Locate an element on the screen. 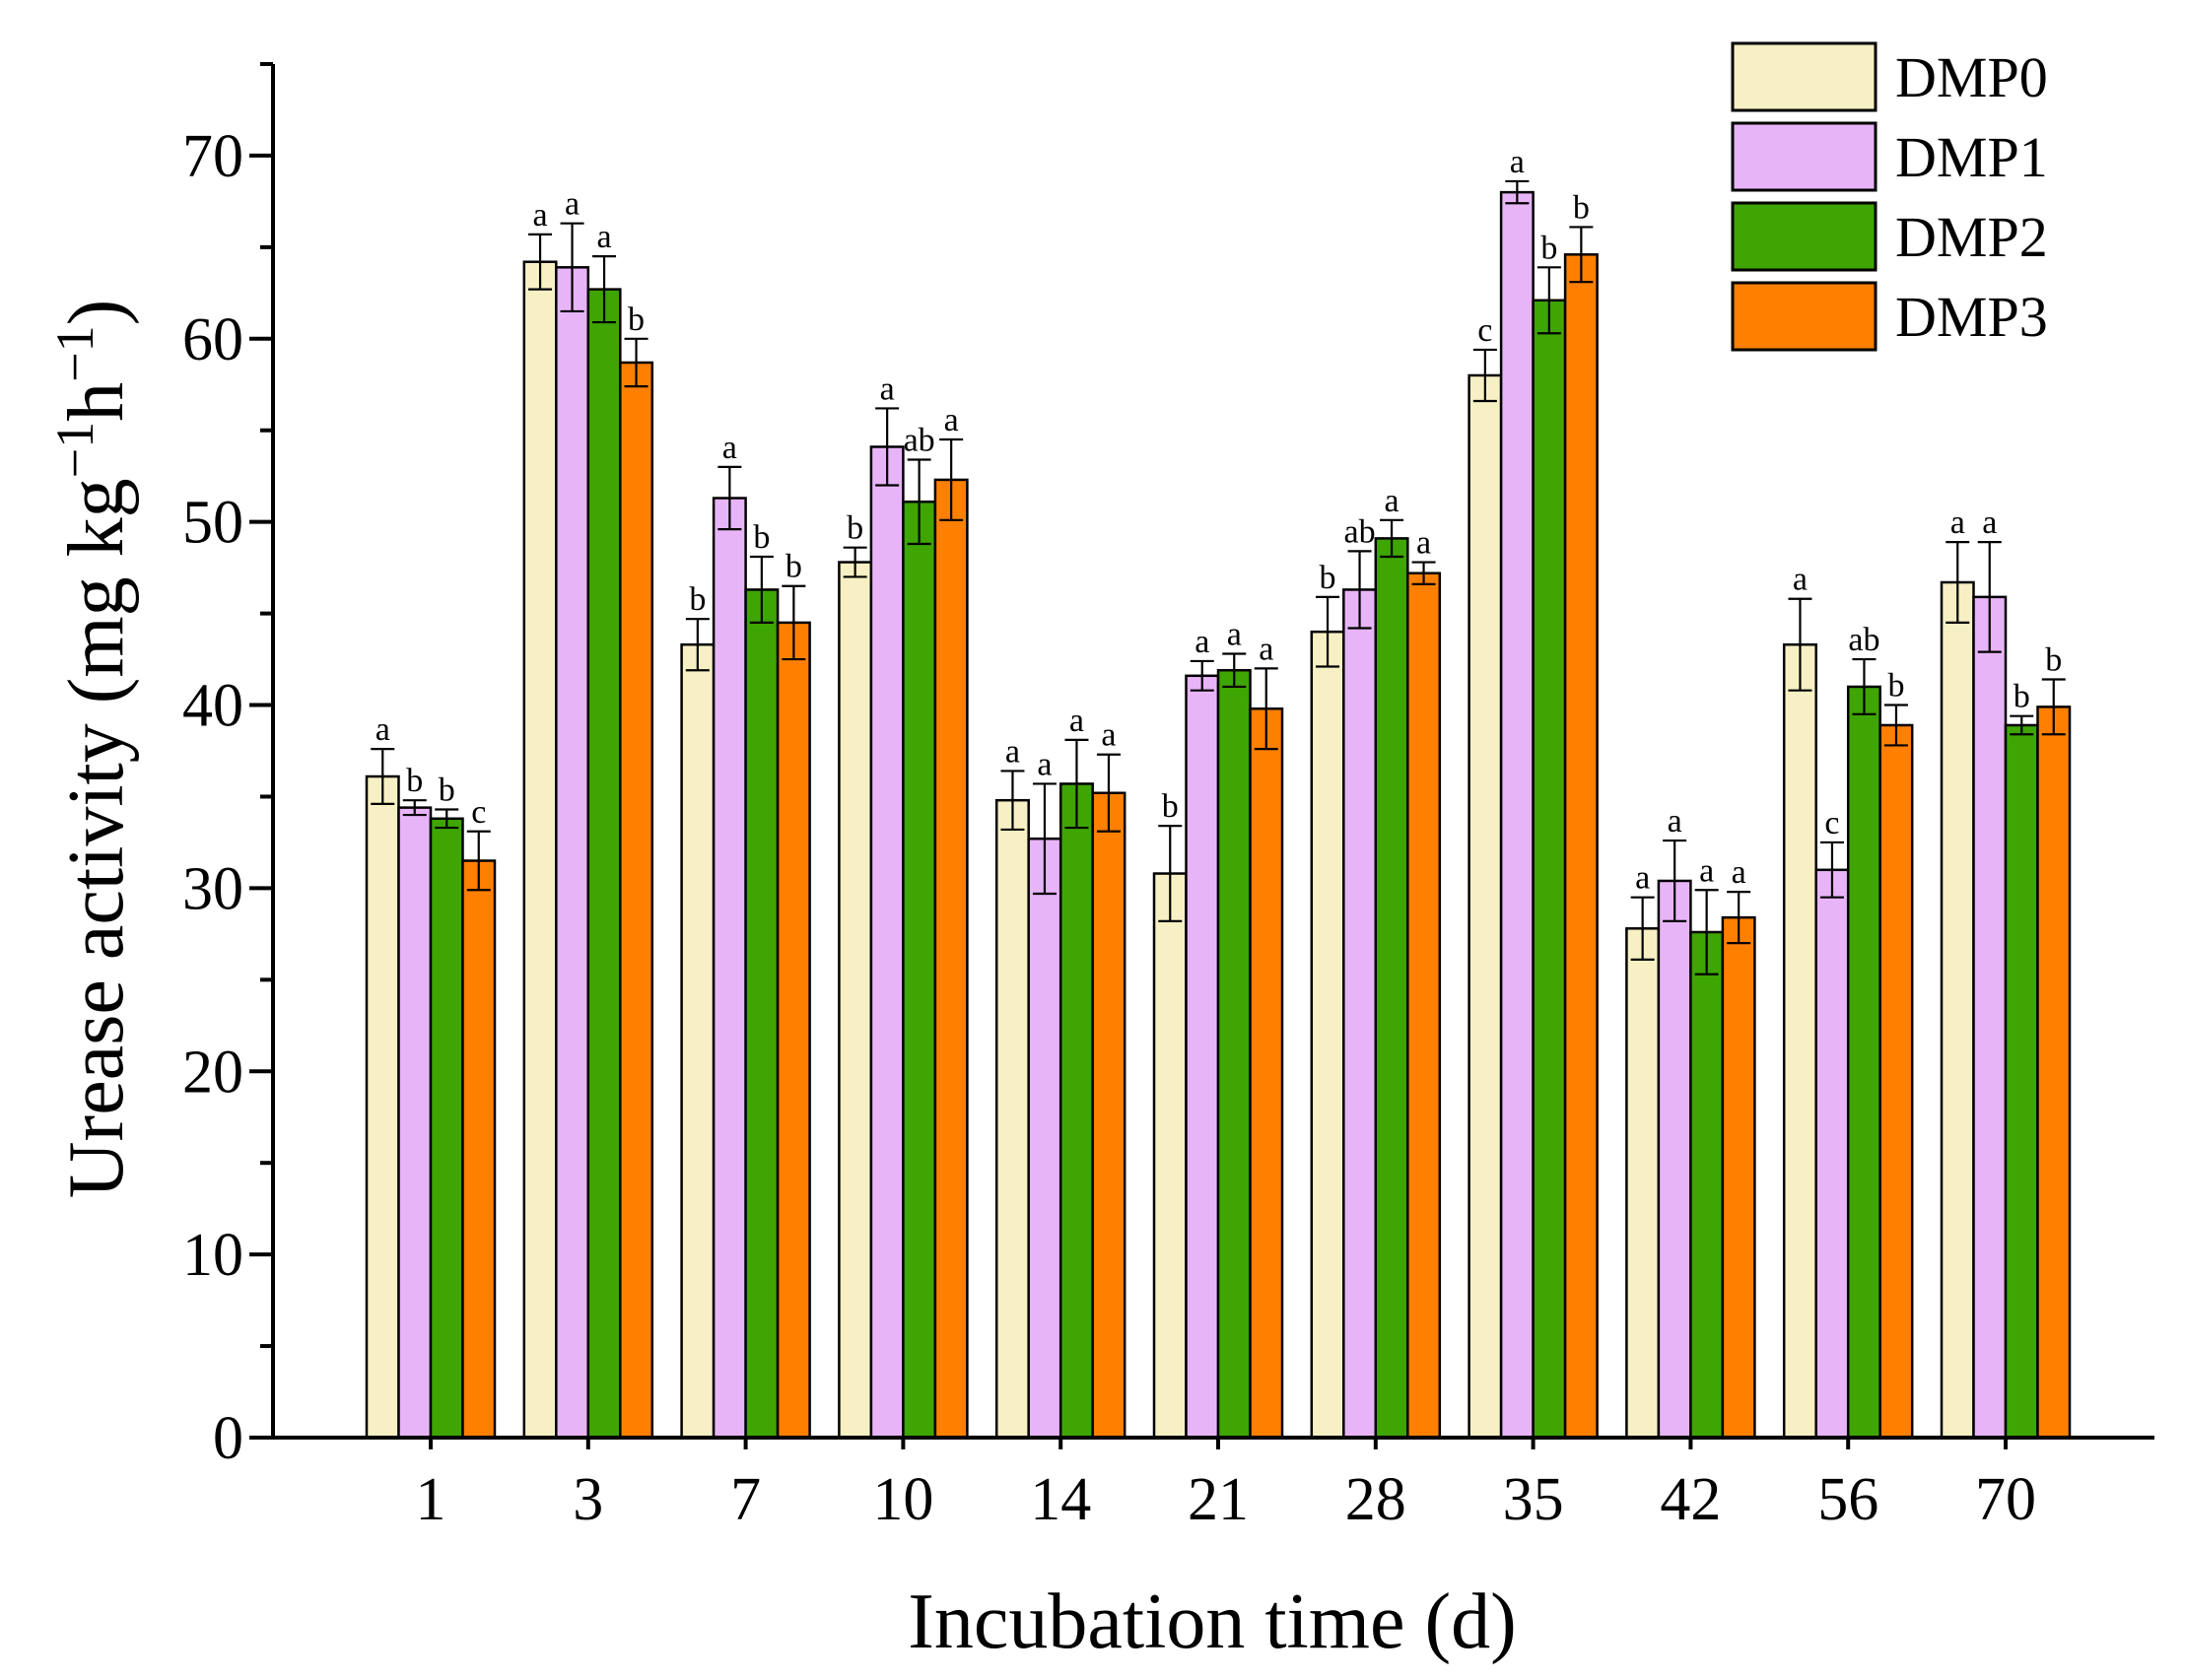 The width and height of the screenshot is (2185, 1680). legend-label: DMP2 is located at coordinates (1971, 237).